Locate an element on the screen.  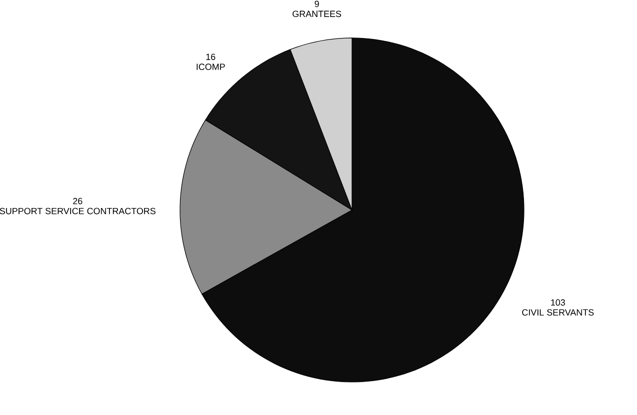
slice-label: ICOMP is located at coordinates (210, 67).